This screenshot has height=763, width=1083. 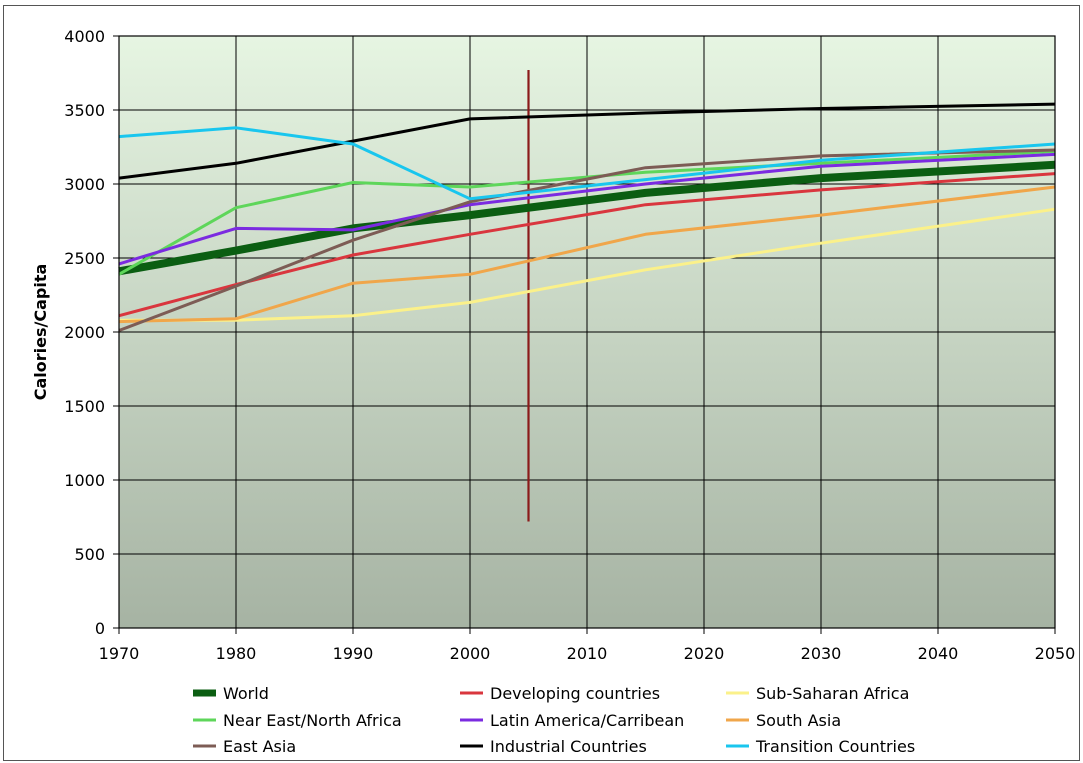 I want to click on series-line-world, so click(x=587, y=218).